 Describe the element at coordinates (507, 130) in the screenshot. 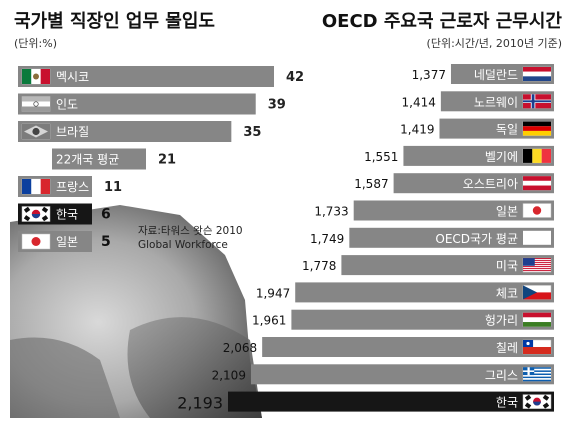

I see `right-bar-label: 독일` at that location.